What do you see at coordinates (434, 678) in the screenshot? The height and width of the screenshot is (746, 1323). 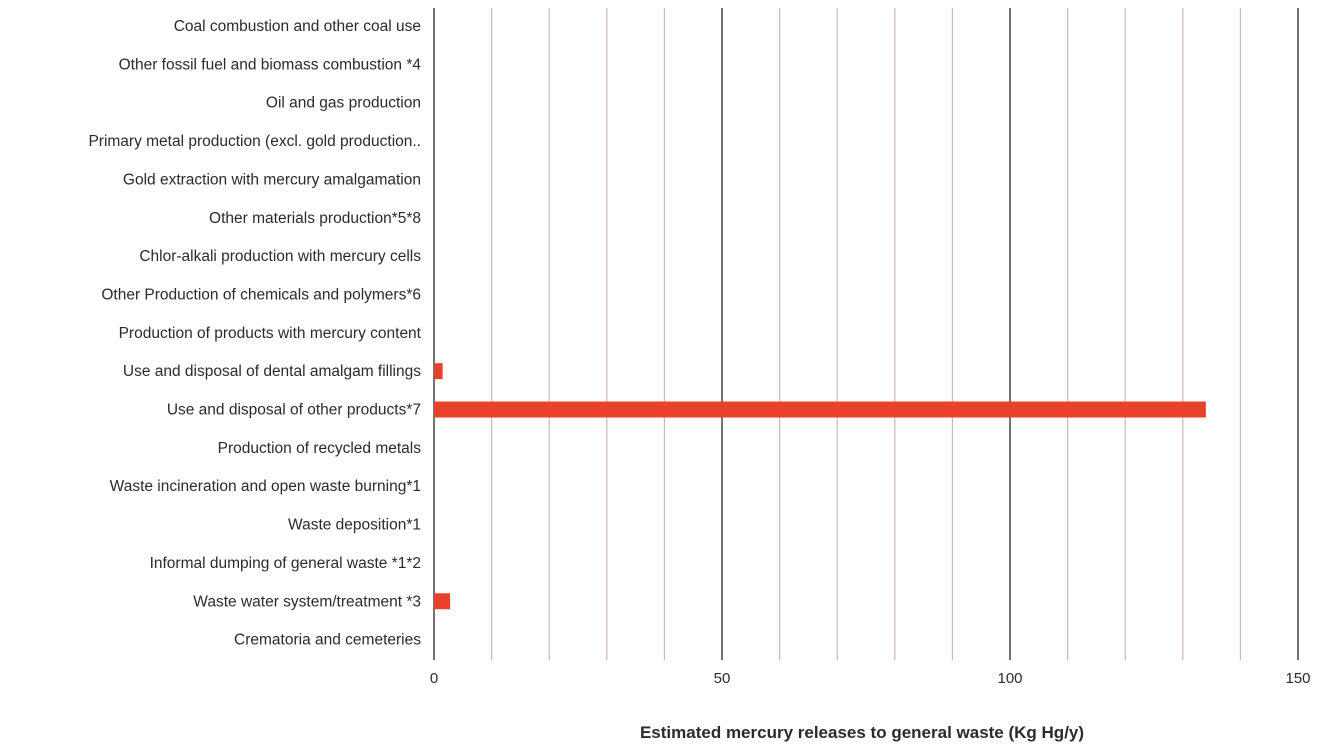 I see `x-tick-label: 0` at bounding box center [434, 678].